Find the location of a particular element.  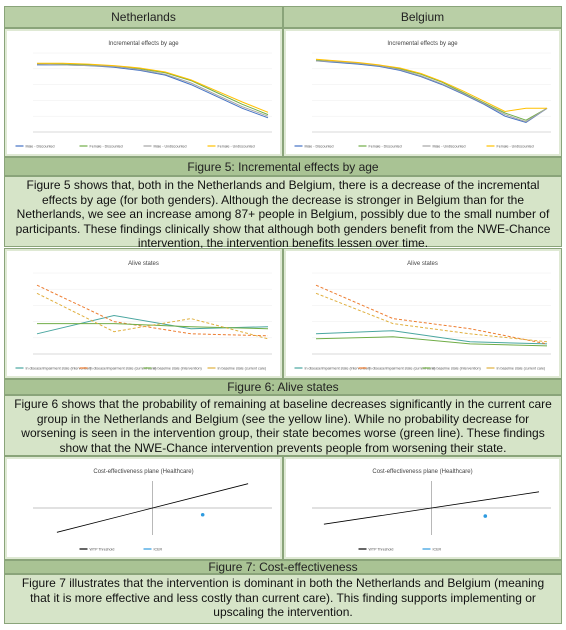

column-header: Netherlands is located at coordinates (143, 17).